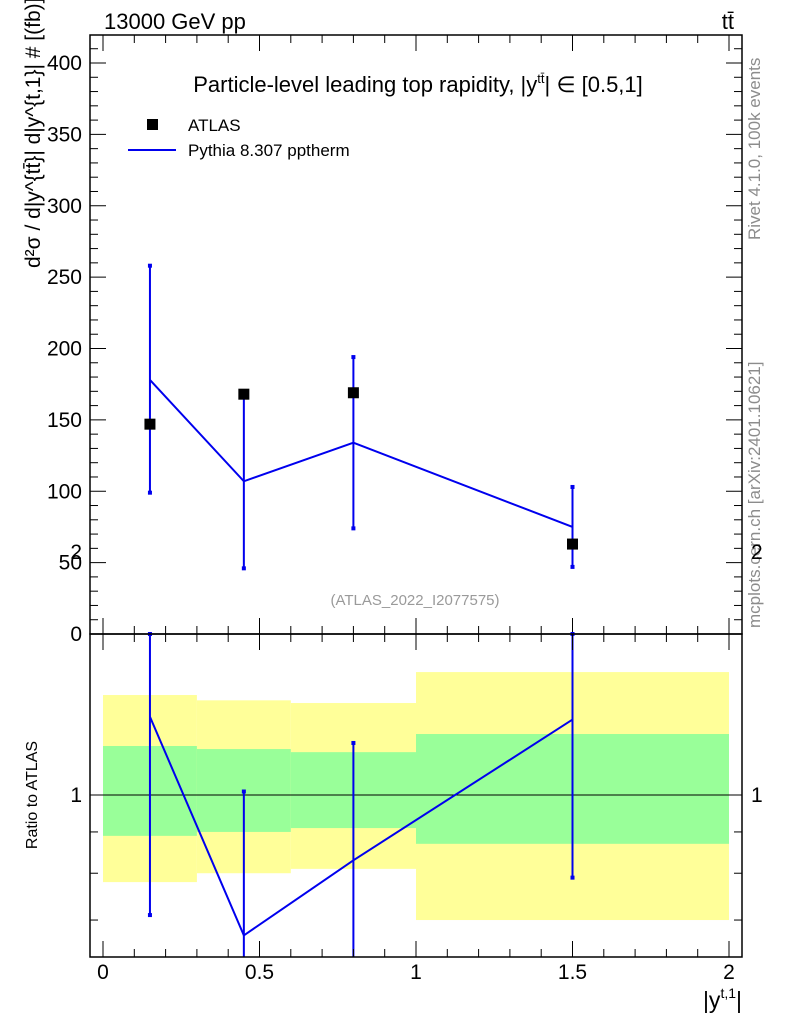 Image resolution: width=786 pixels, height=1024 pixels. I want to click on ratio-y-tick-label: 2, so click(76, 552).